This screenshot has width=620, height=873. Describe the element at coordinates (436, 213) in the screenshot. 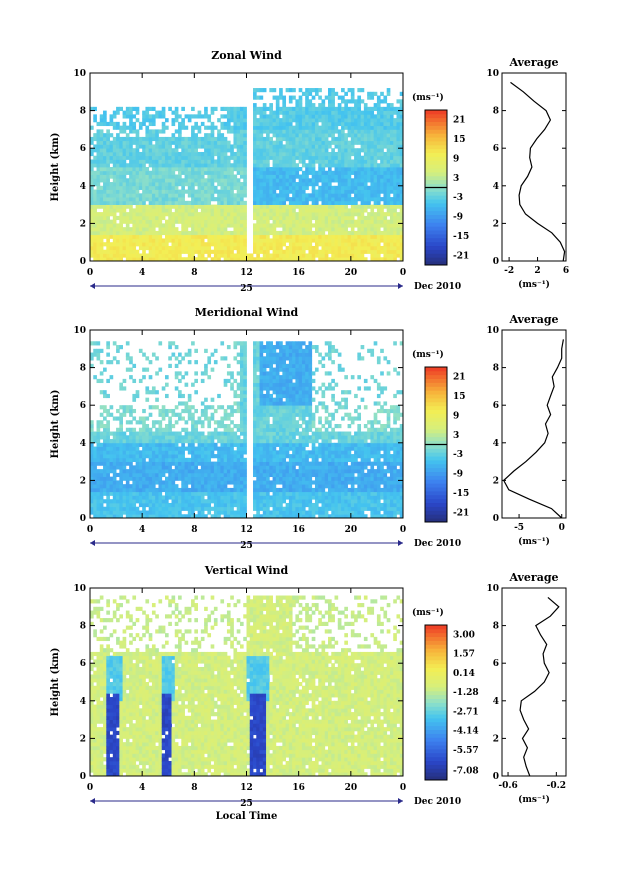

I see `colorbar-segment` at that location.